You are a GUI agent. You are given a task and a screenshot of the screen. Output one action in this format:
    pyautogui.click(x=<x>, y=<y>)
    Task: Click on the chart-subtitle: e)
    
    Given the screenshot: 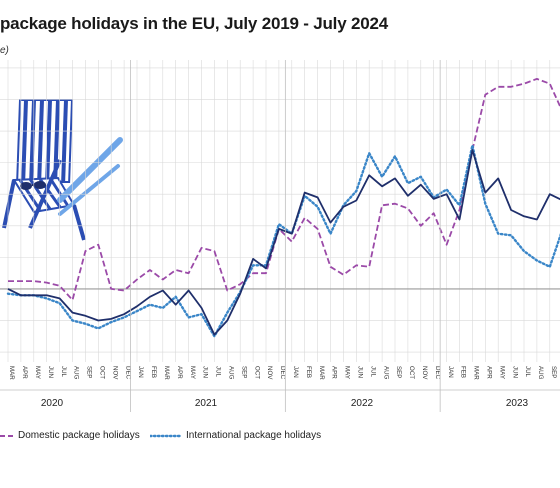 What is the action you would take?
    pyautogui.click(x=4, y=50)
    